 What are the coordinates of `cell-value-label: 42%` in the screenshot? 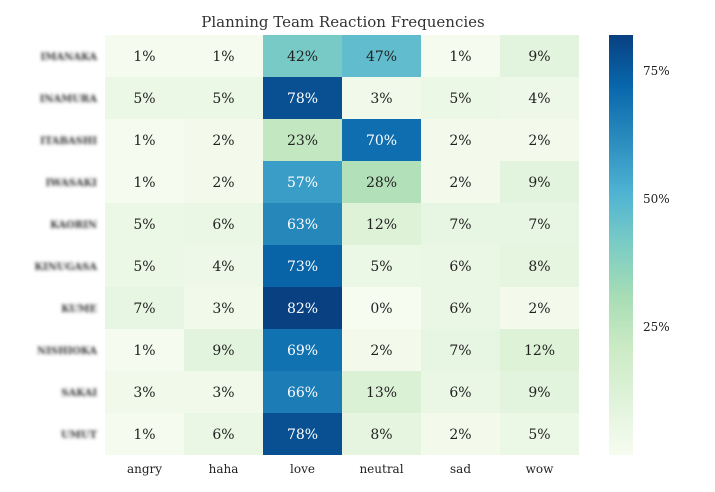 It's located at (302, 57).